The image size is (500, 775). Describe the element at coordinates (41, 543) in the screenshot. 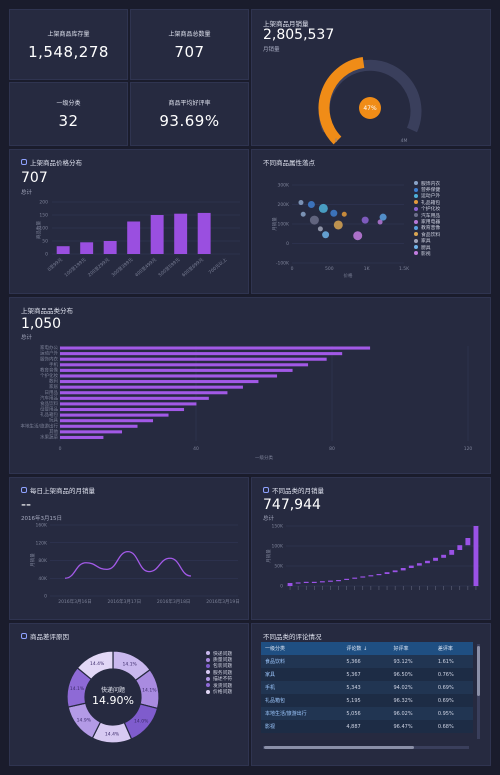

I see `y-tick-label: 120K` at that location.